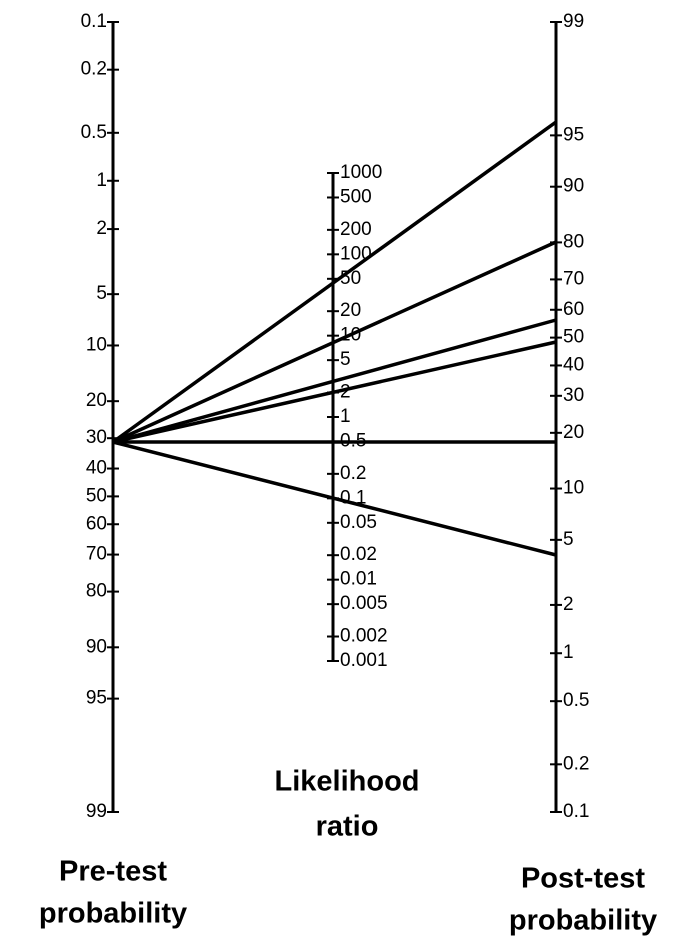  What do you see at coordinates (364, 660) in the screenshot?
I see `tick-label: 0.001` at bounding box center [364, 660].